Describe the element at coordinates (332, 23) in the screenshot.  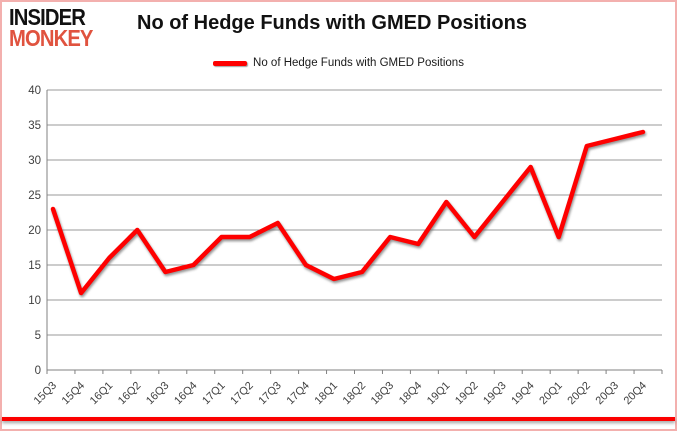
I see `chart-title: No of Hedge Funds with GMED Positions` at that location.